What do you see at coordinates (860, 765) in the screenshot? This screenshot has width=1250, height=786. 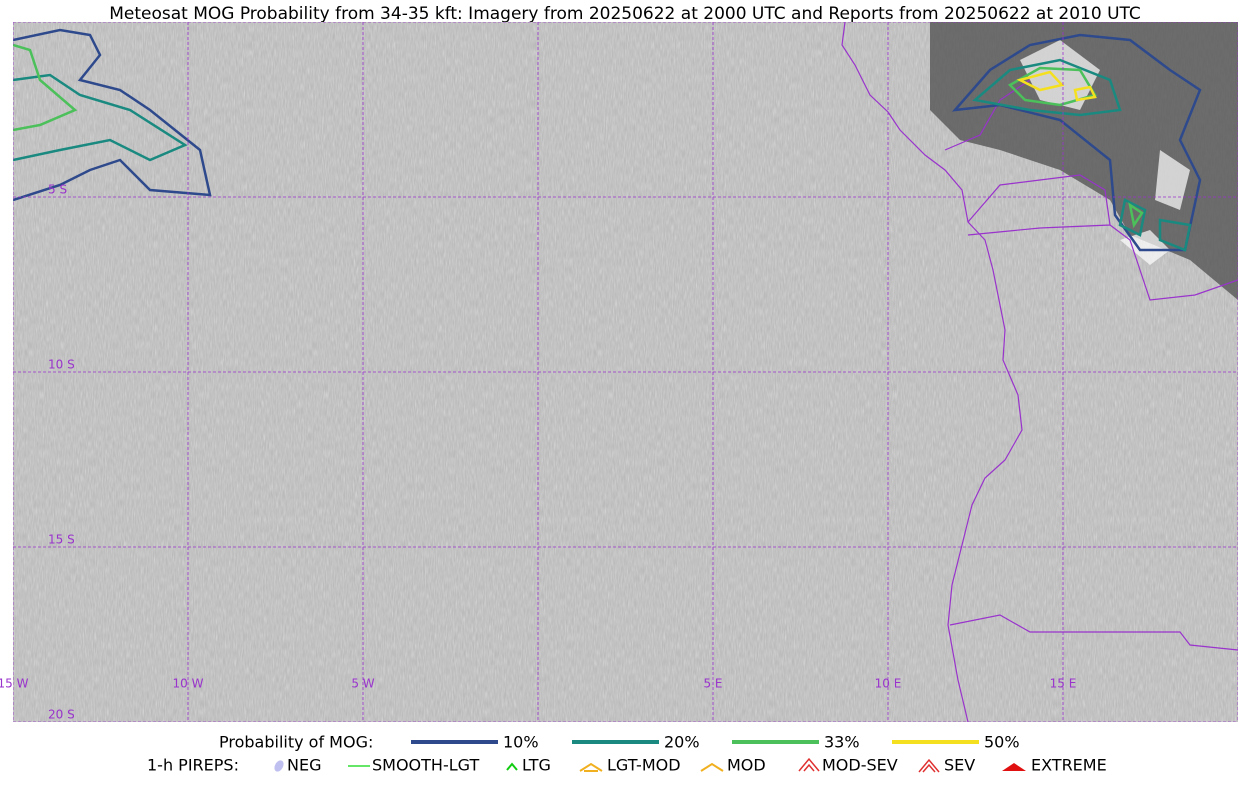 I see `legend-label: MOD-SEV` at bounding box center [860, 765].